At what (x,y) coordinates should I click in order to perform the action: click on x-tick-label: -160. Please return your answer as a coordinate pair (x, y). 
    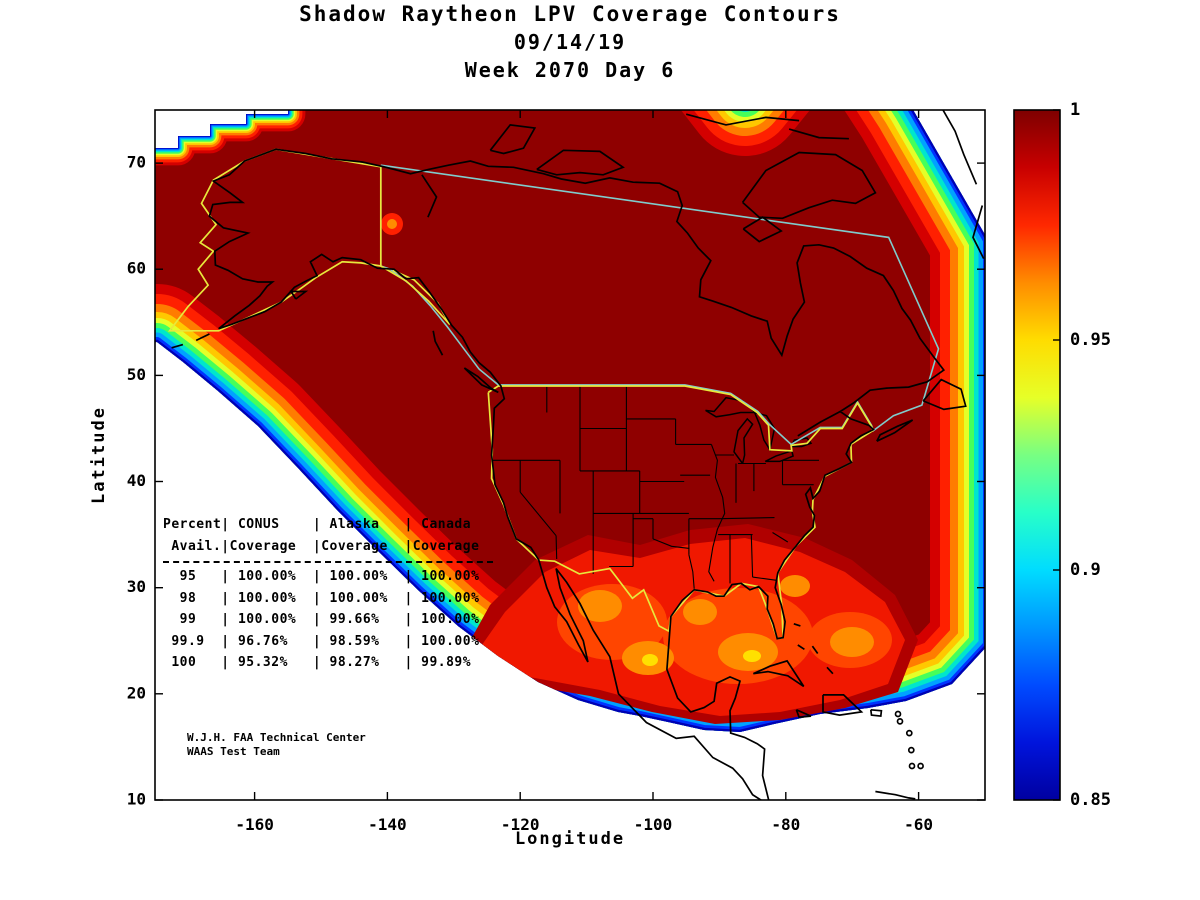
    Looking at the image, I should click on (254, 824).